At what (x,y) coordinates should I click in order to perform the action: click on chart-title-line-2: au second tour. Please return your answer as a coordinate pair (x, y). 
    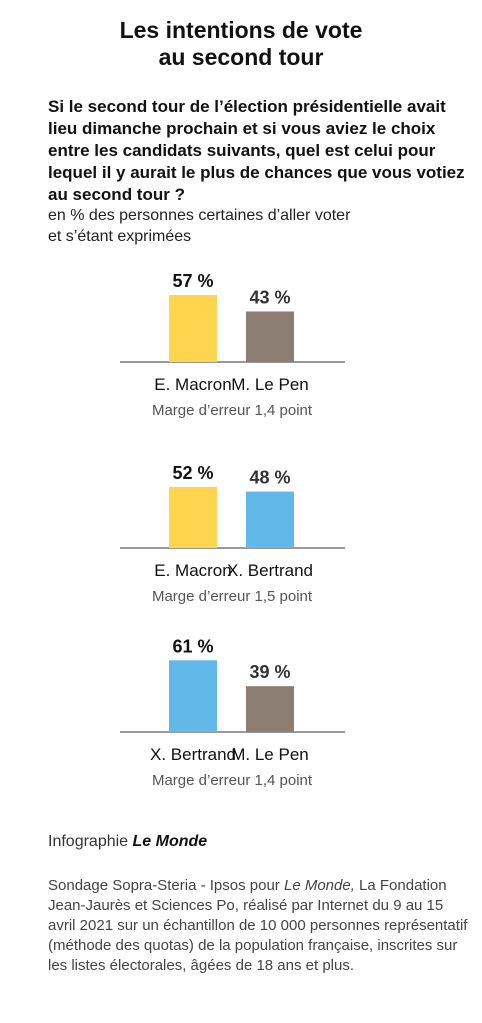
    Looking at the image, I should click on (241, 57).